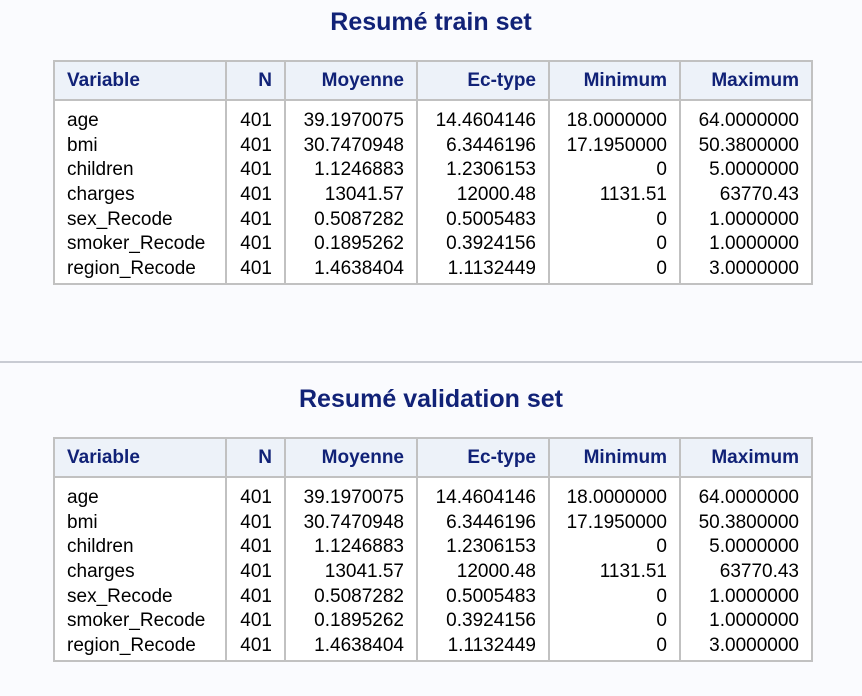  I want to click on train-table-title: Resumé train set, so click(431, 22).